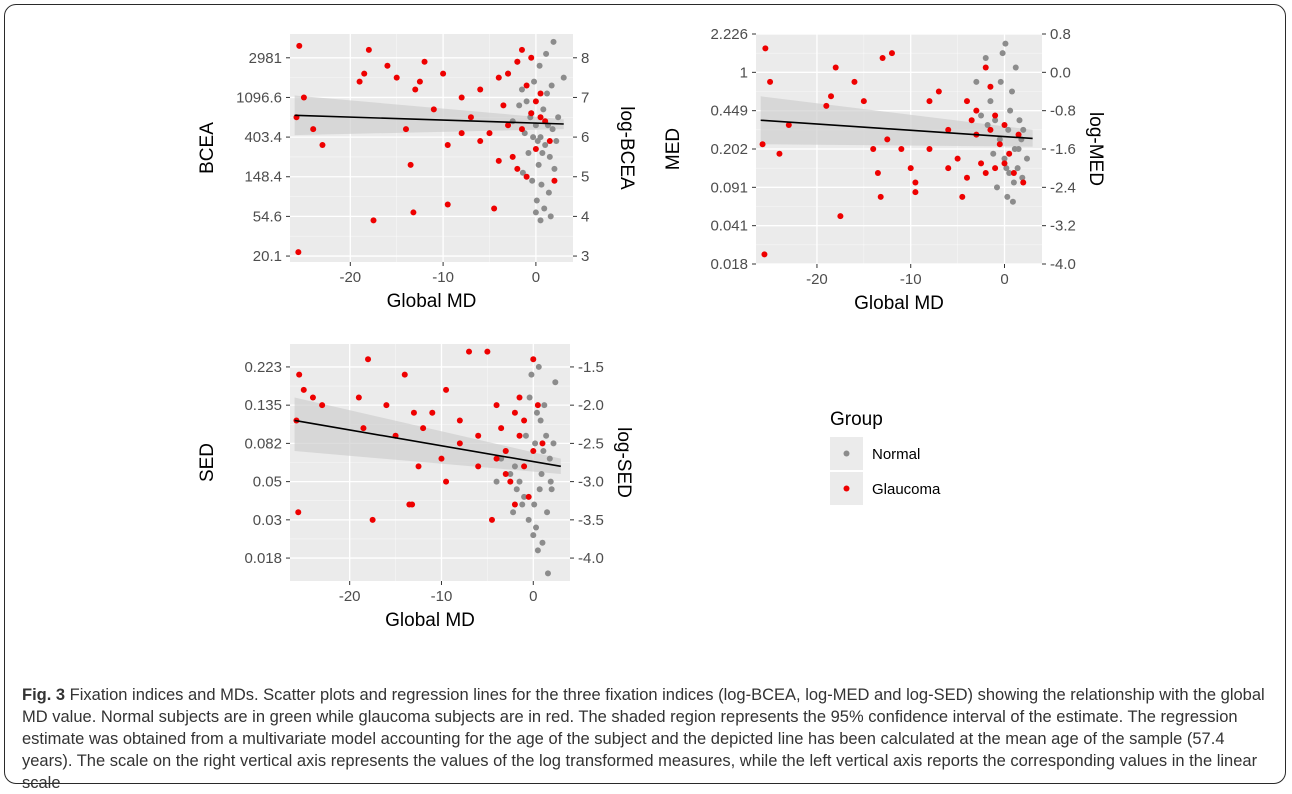 The image size is (1292, 794). Describe the element at coordinates (585, 256) in the screenshot. I see `panel-1-y-tick-label-right: 3` at that location.